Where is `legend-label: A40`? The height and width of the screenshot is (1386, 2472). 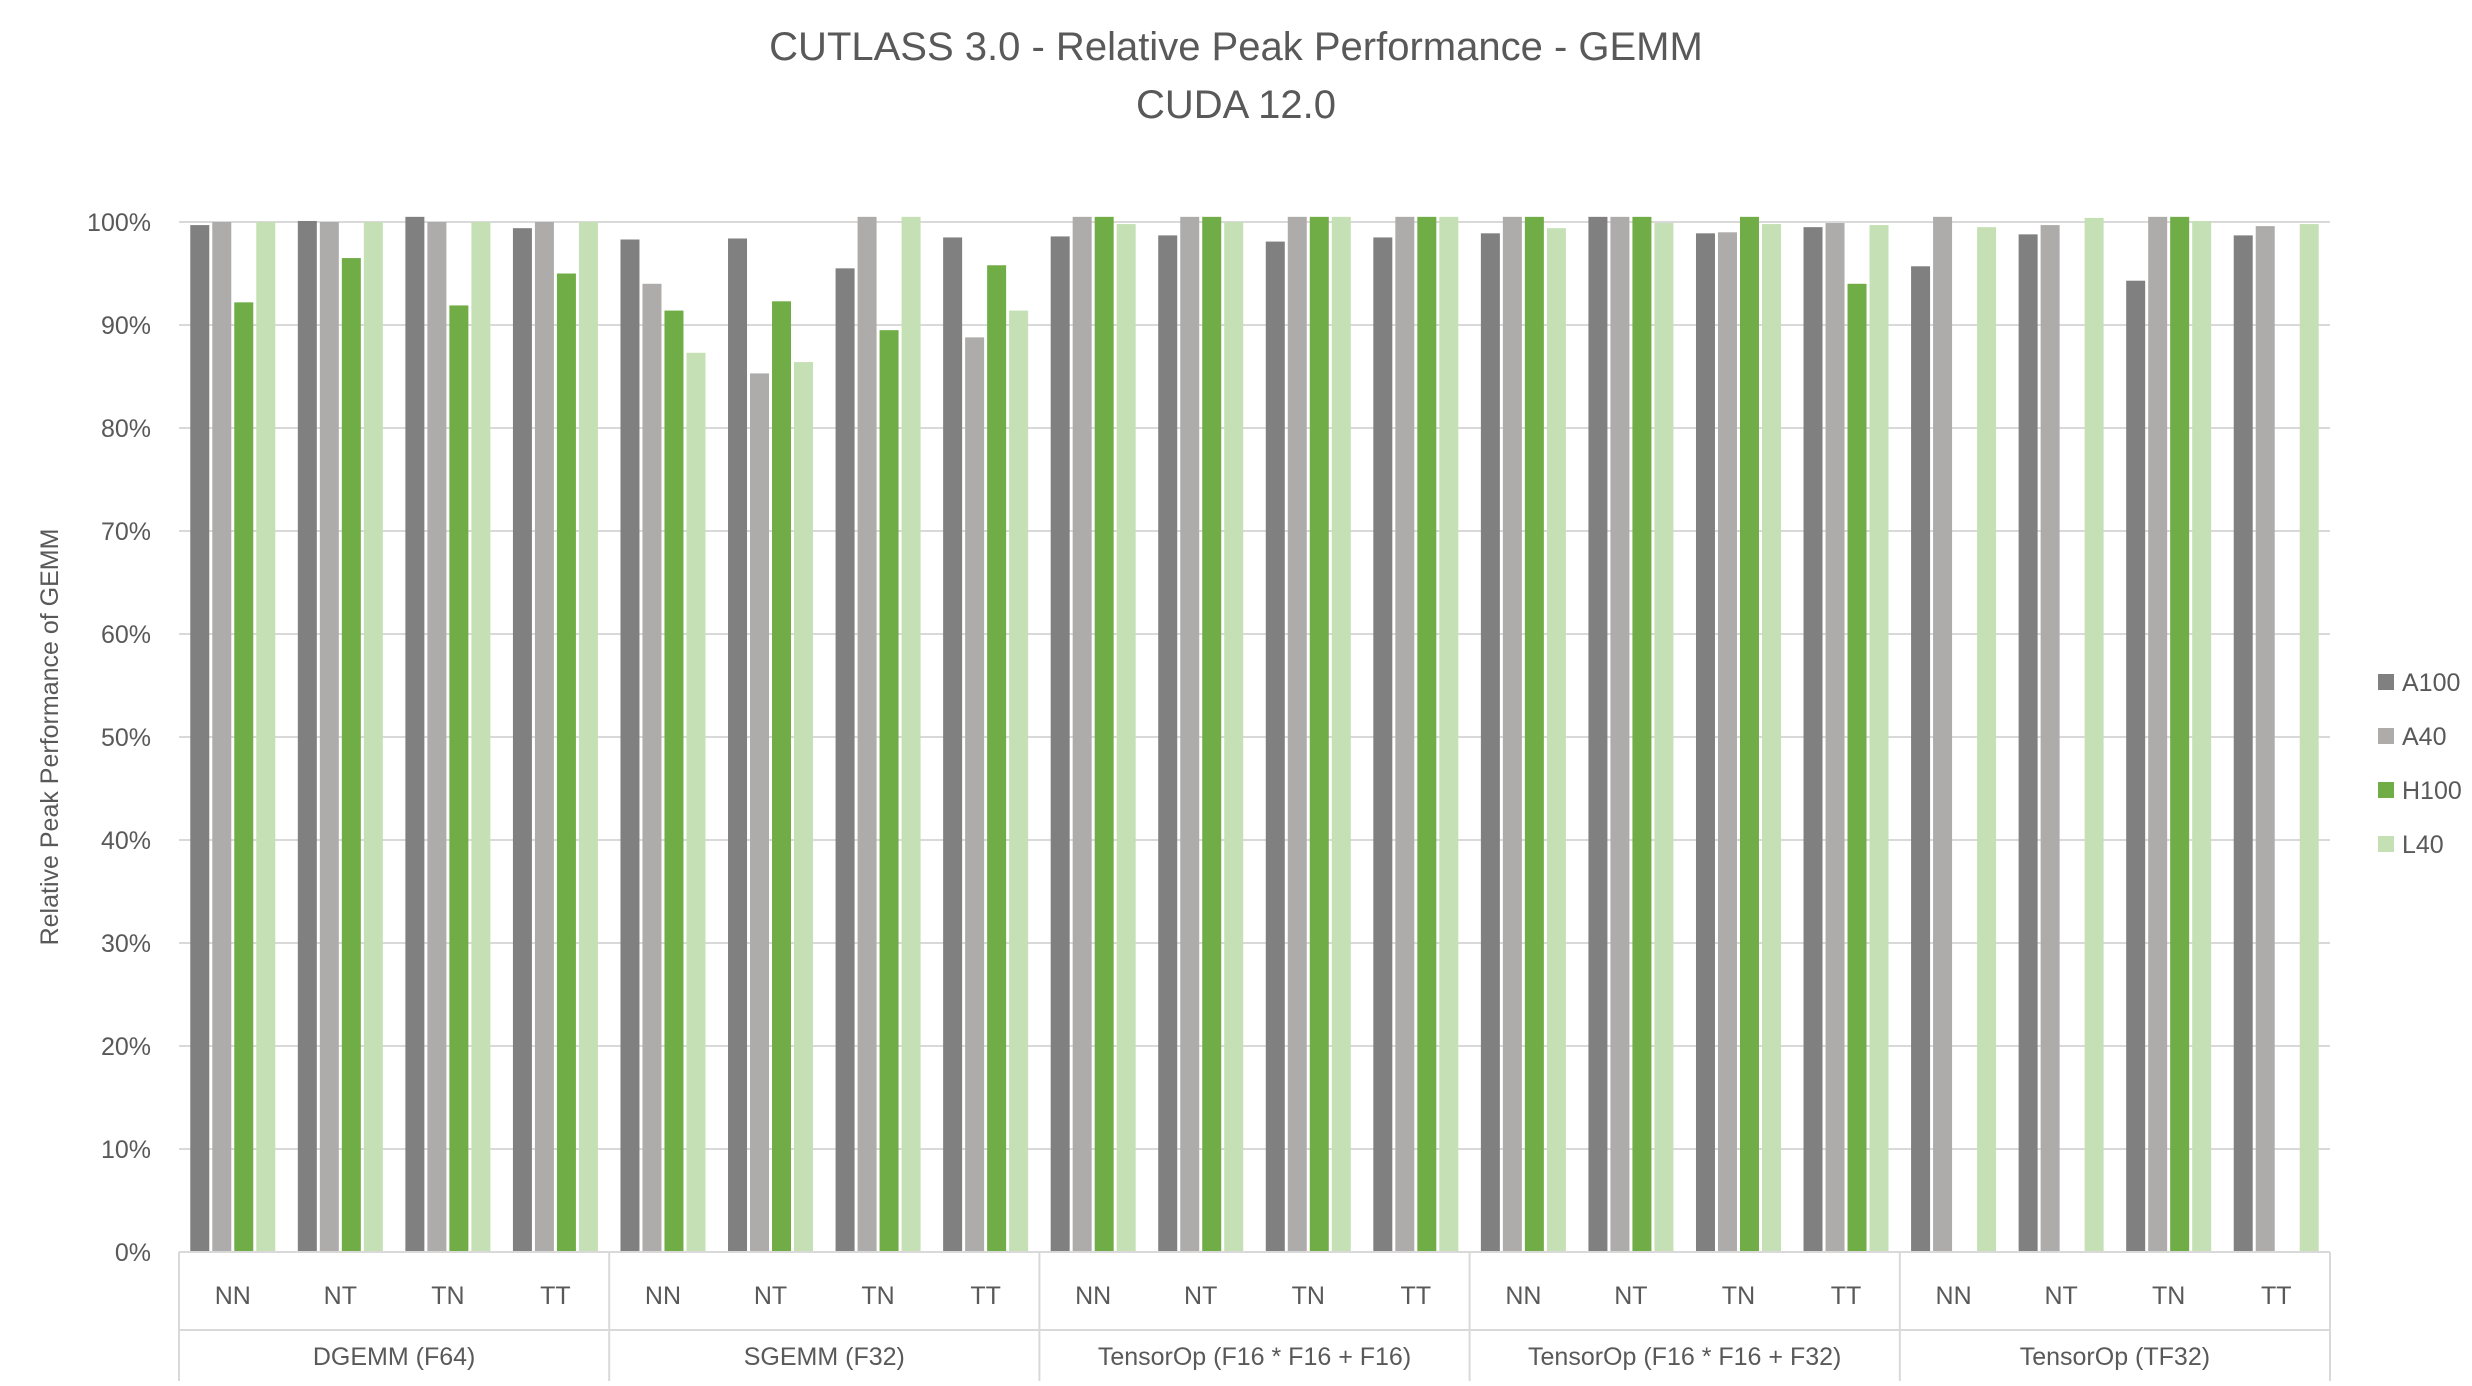 legend-label: A40 is located at coordinates (2424, 737).